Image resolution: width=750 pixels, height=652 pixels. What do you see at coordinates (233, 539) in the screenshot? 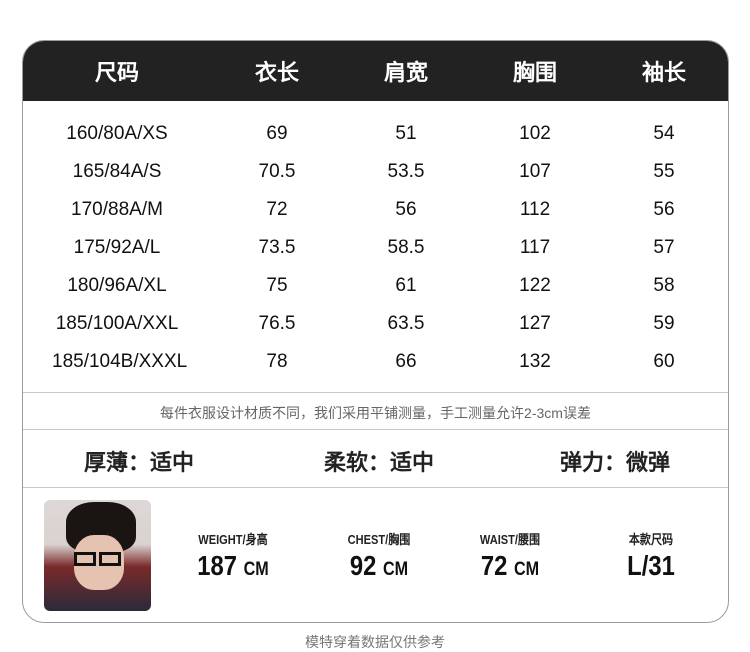
I see `stat-label: WEIGHT/身高` at bounding box center [233, 539].